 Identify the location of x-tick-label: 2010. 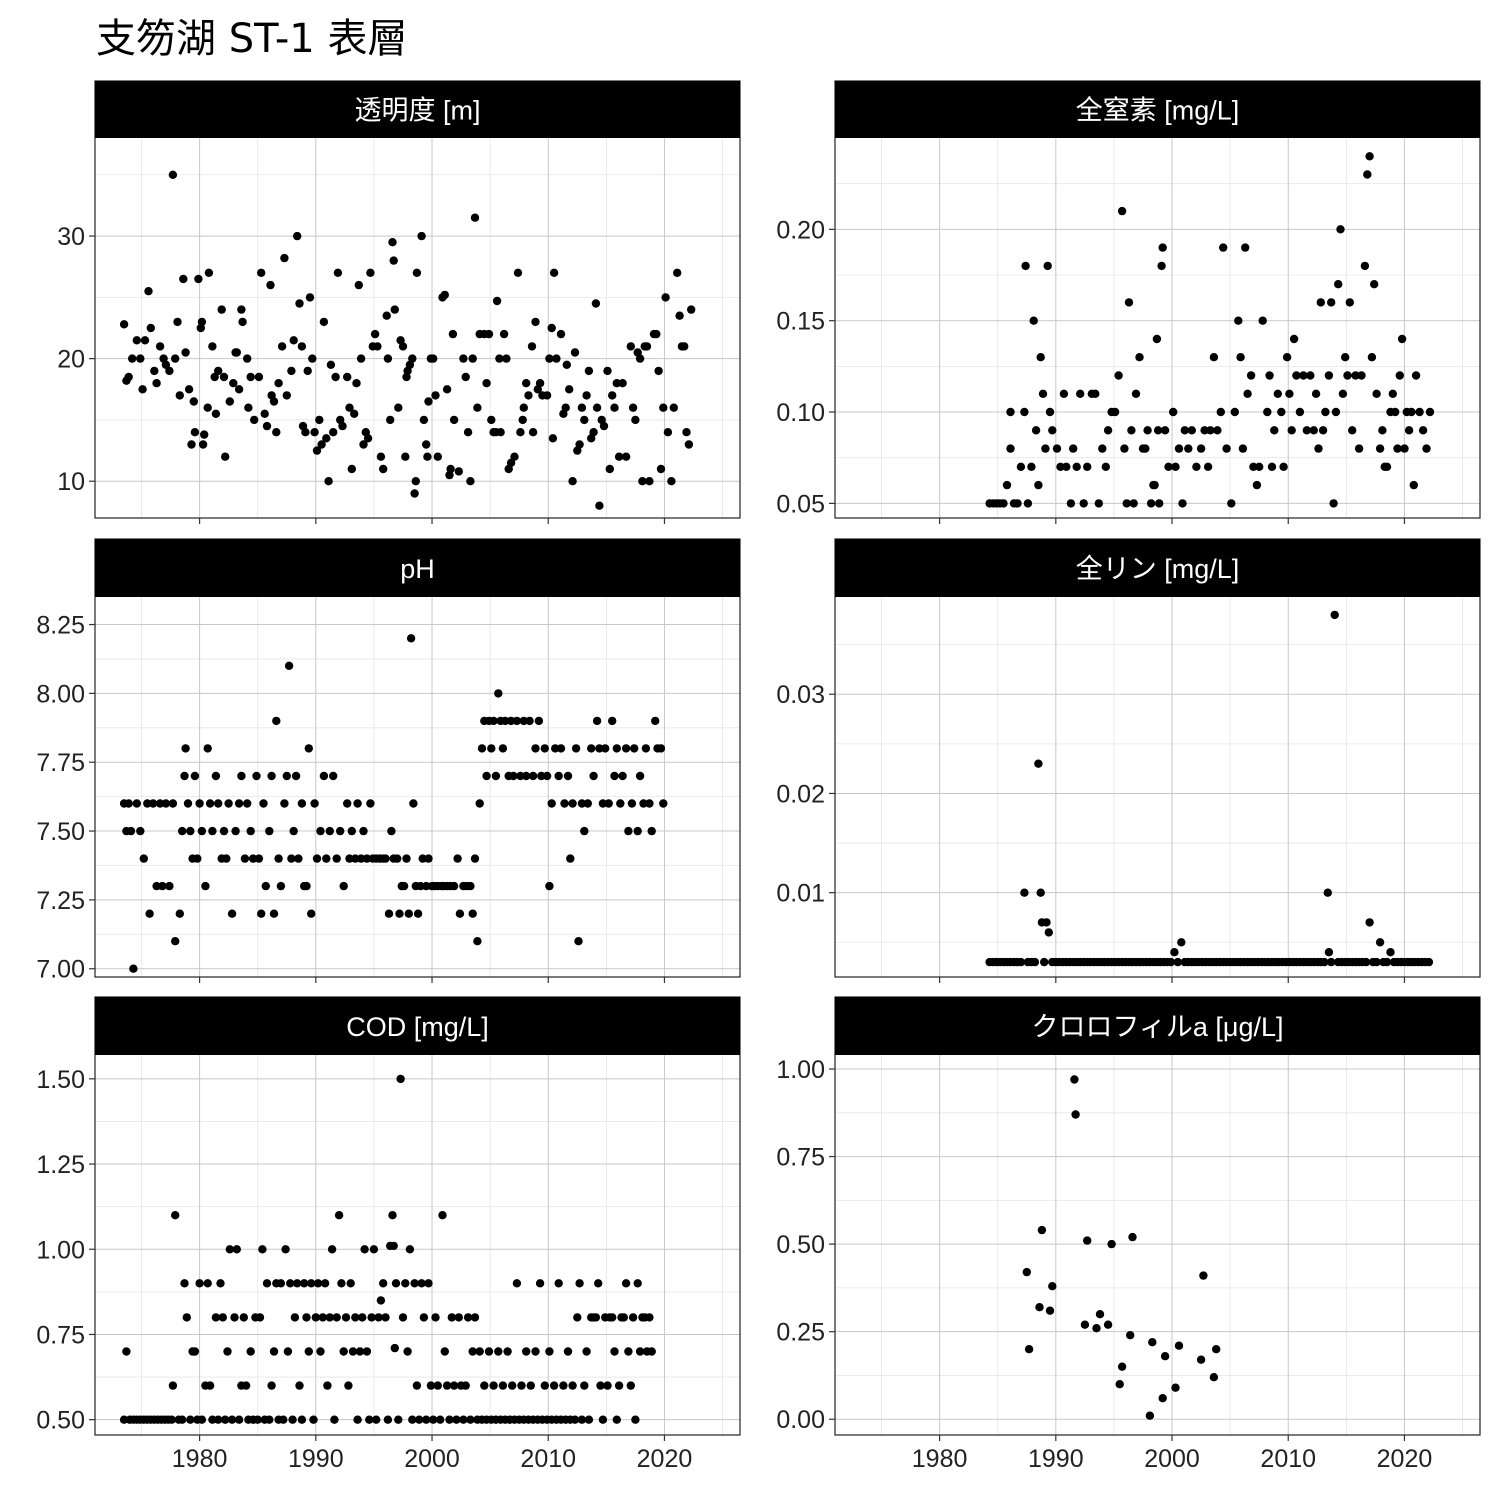
(548, 1459).